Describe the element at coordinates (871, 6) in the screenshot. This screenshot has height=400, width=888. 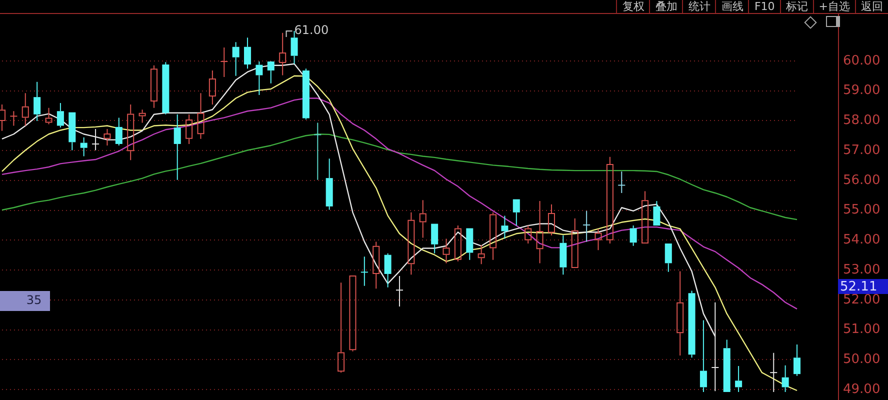
I see `text: 返回` at that location.